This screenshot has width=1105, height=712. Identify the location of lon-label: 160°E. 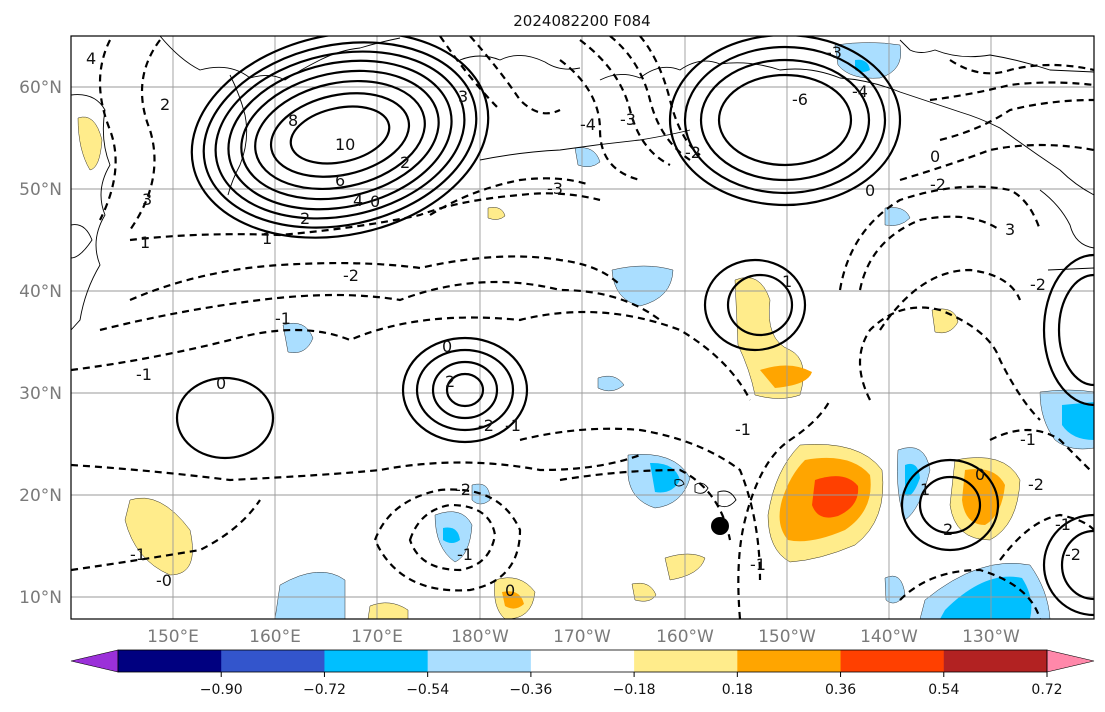
(275, 637).